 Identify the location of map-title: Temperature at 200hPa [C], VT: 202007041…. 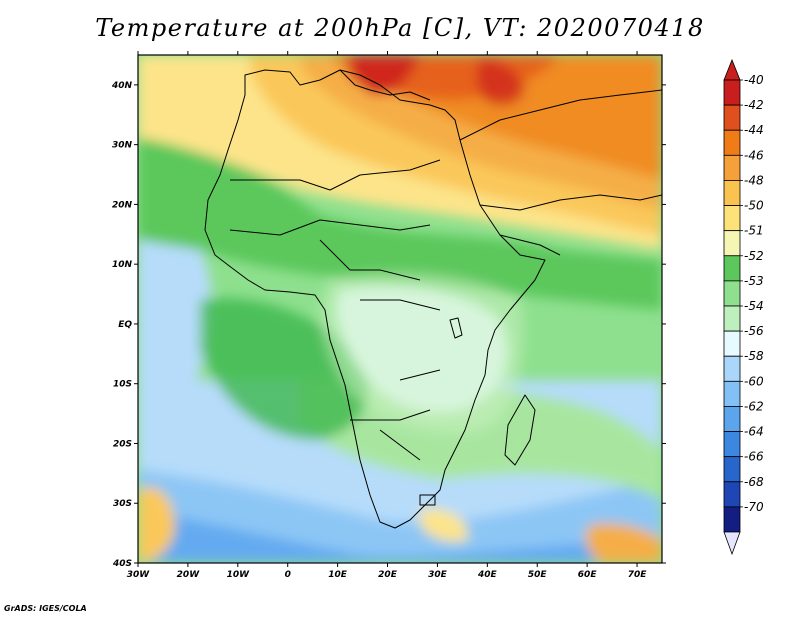
(400, 28).